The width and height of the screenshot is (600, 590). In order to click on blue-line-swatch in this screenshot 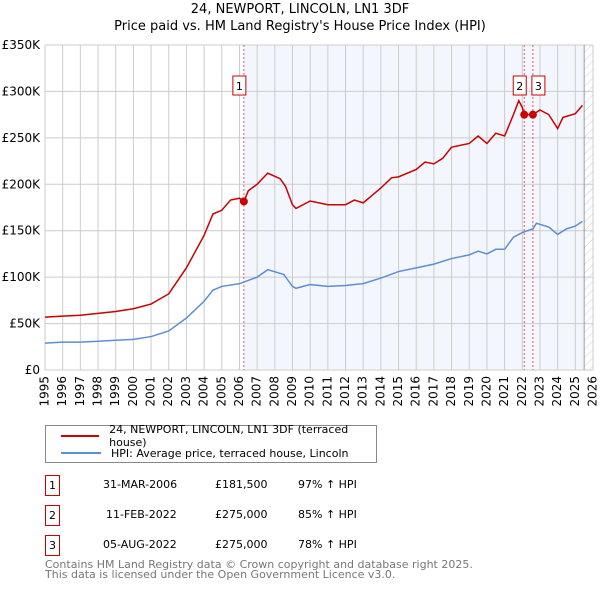, I will do `click(81, 453)`.